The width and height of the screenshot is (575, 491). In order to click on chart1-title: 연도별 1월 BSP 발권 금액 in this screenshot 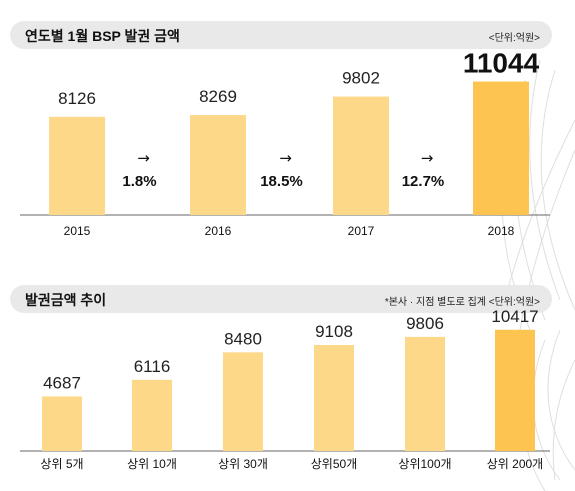, I will do `click(102, 36)`.